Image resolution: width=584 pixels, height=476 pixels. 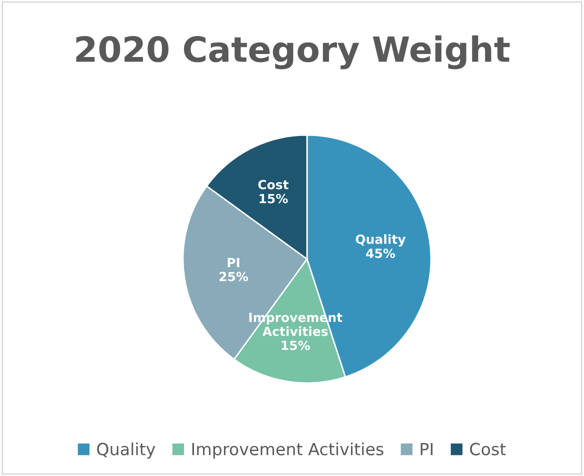 What do you see at coordinates (293, 52) in the screenshot?
I see `chart-title: 2020 Category Weight` at bounding box center [293, 52].